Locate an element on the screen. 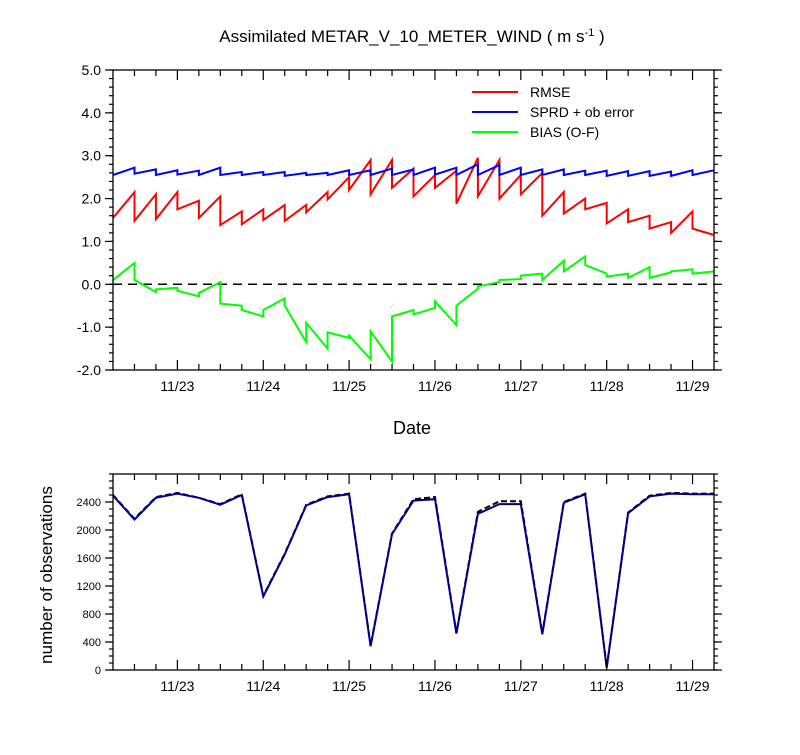 Image resolution: width=800 pixels, height=755 pixels. y-tick-label: 400 is located at coordinates (92, 643).